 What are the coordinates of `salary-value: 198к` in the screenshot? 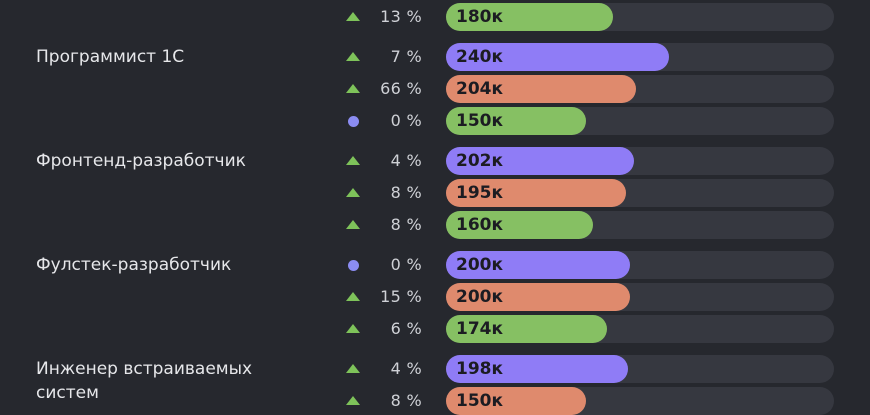 It's located at (480, 369).